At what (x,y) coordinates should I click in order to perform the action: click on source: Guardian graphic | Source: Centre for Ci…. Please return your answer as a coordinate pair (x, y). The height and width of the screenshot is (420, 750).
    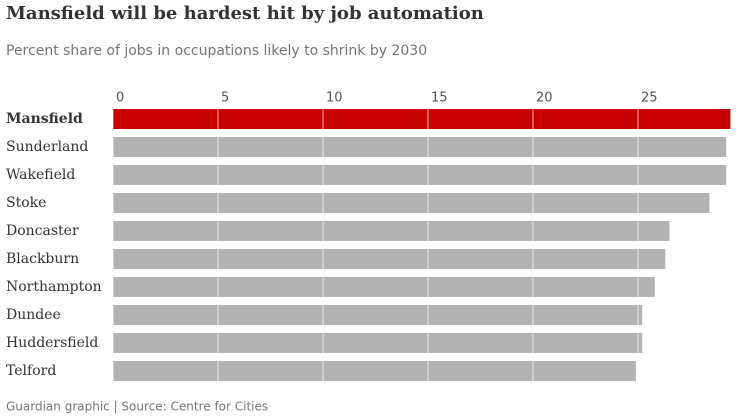
    Looking at the image, I should click on (137, 407).